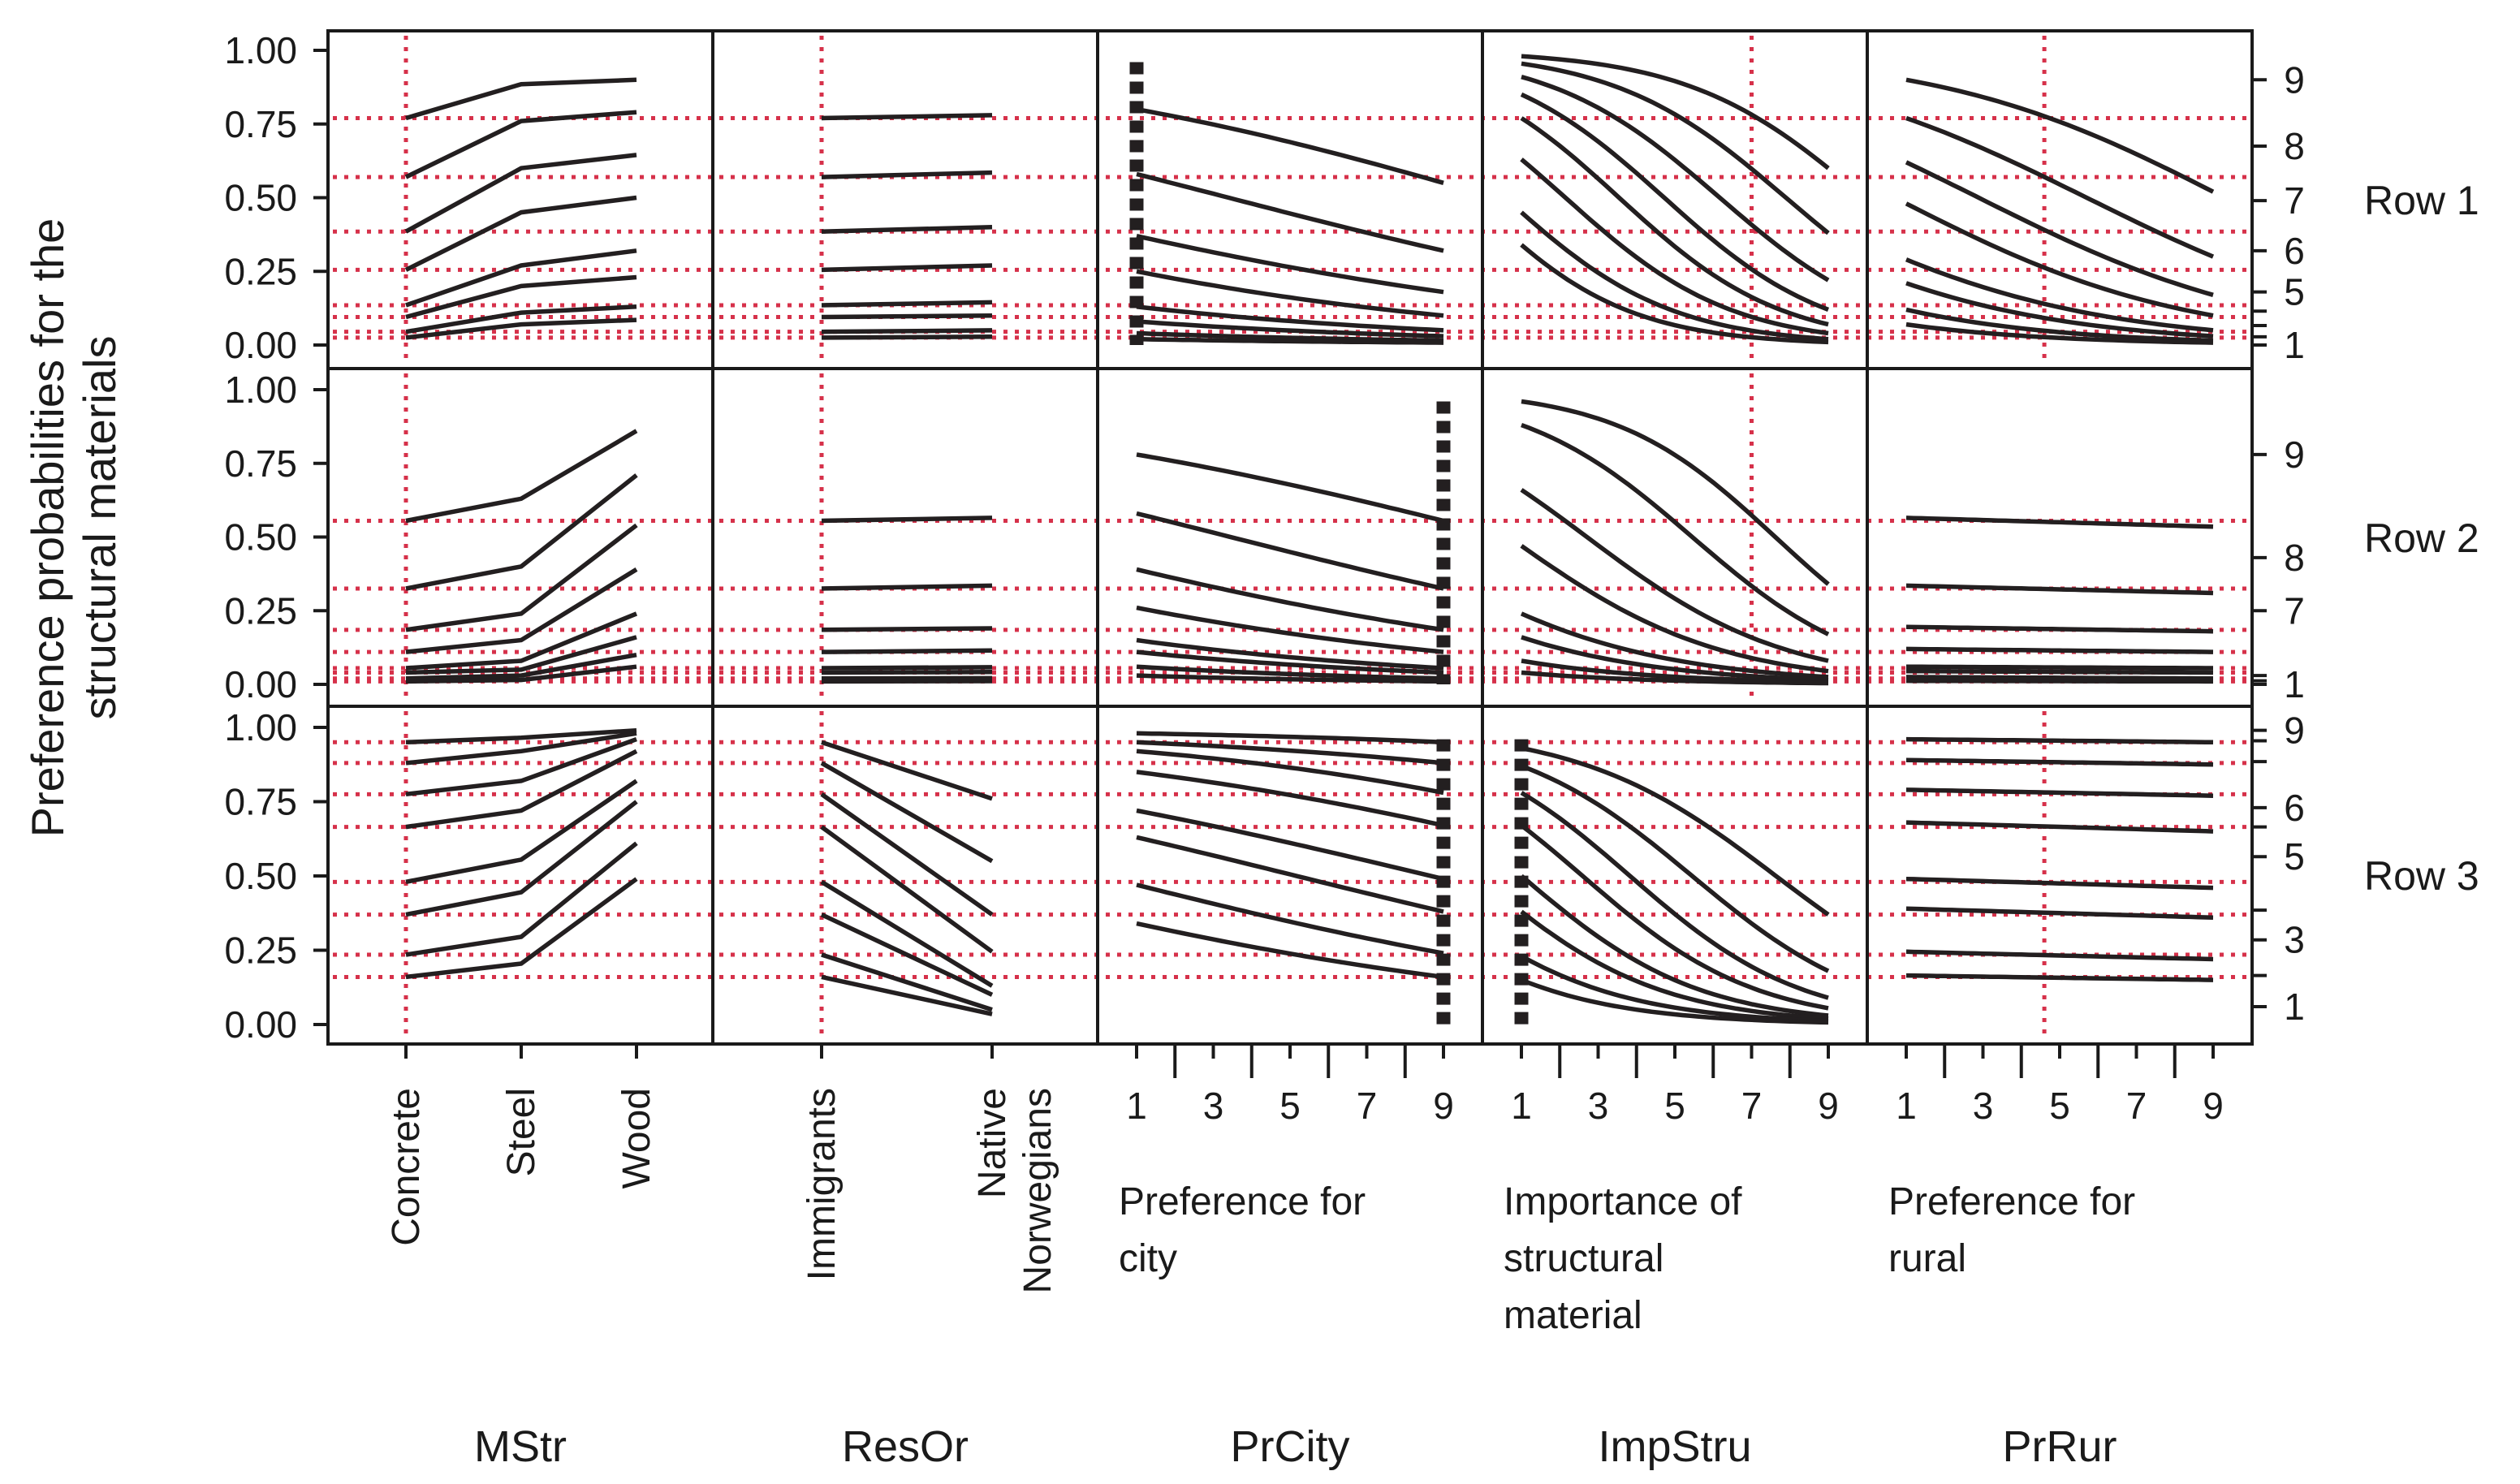  I want to click on panel-r3-c1, so click(520, 875).